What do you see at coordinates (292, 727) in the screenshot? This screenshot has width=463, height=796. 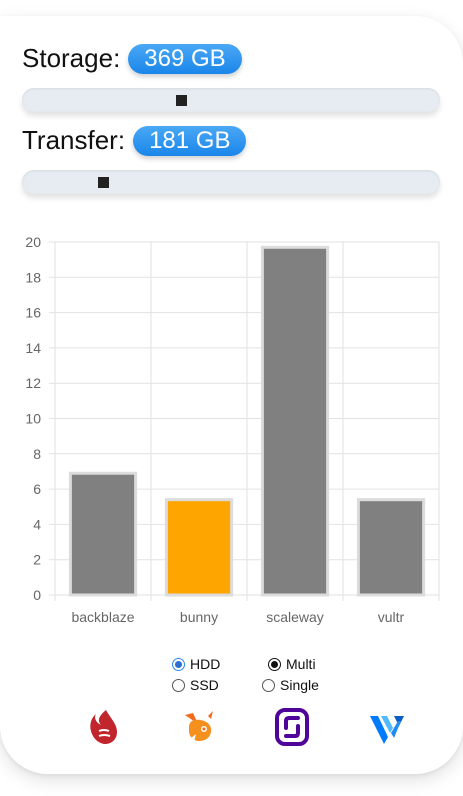 I see `scaleway-logo` at bounding box center [292, 727].